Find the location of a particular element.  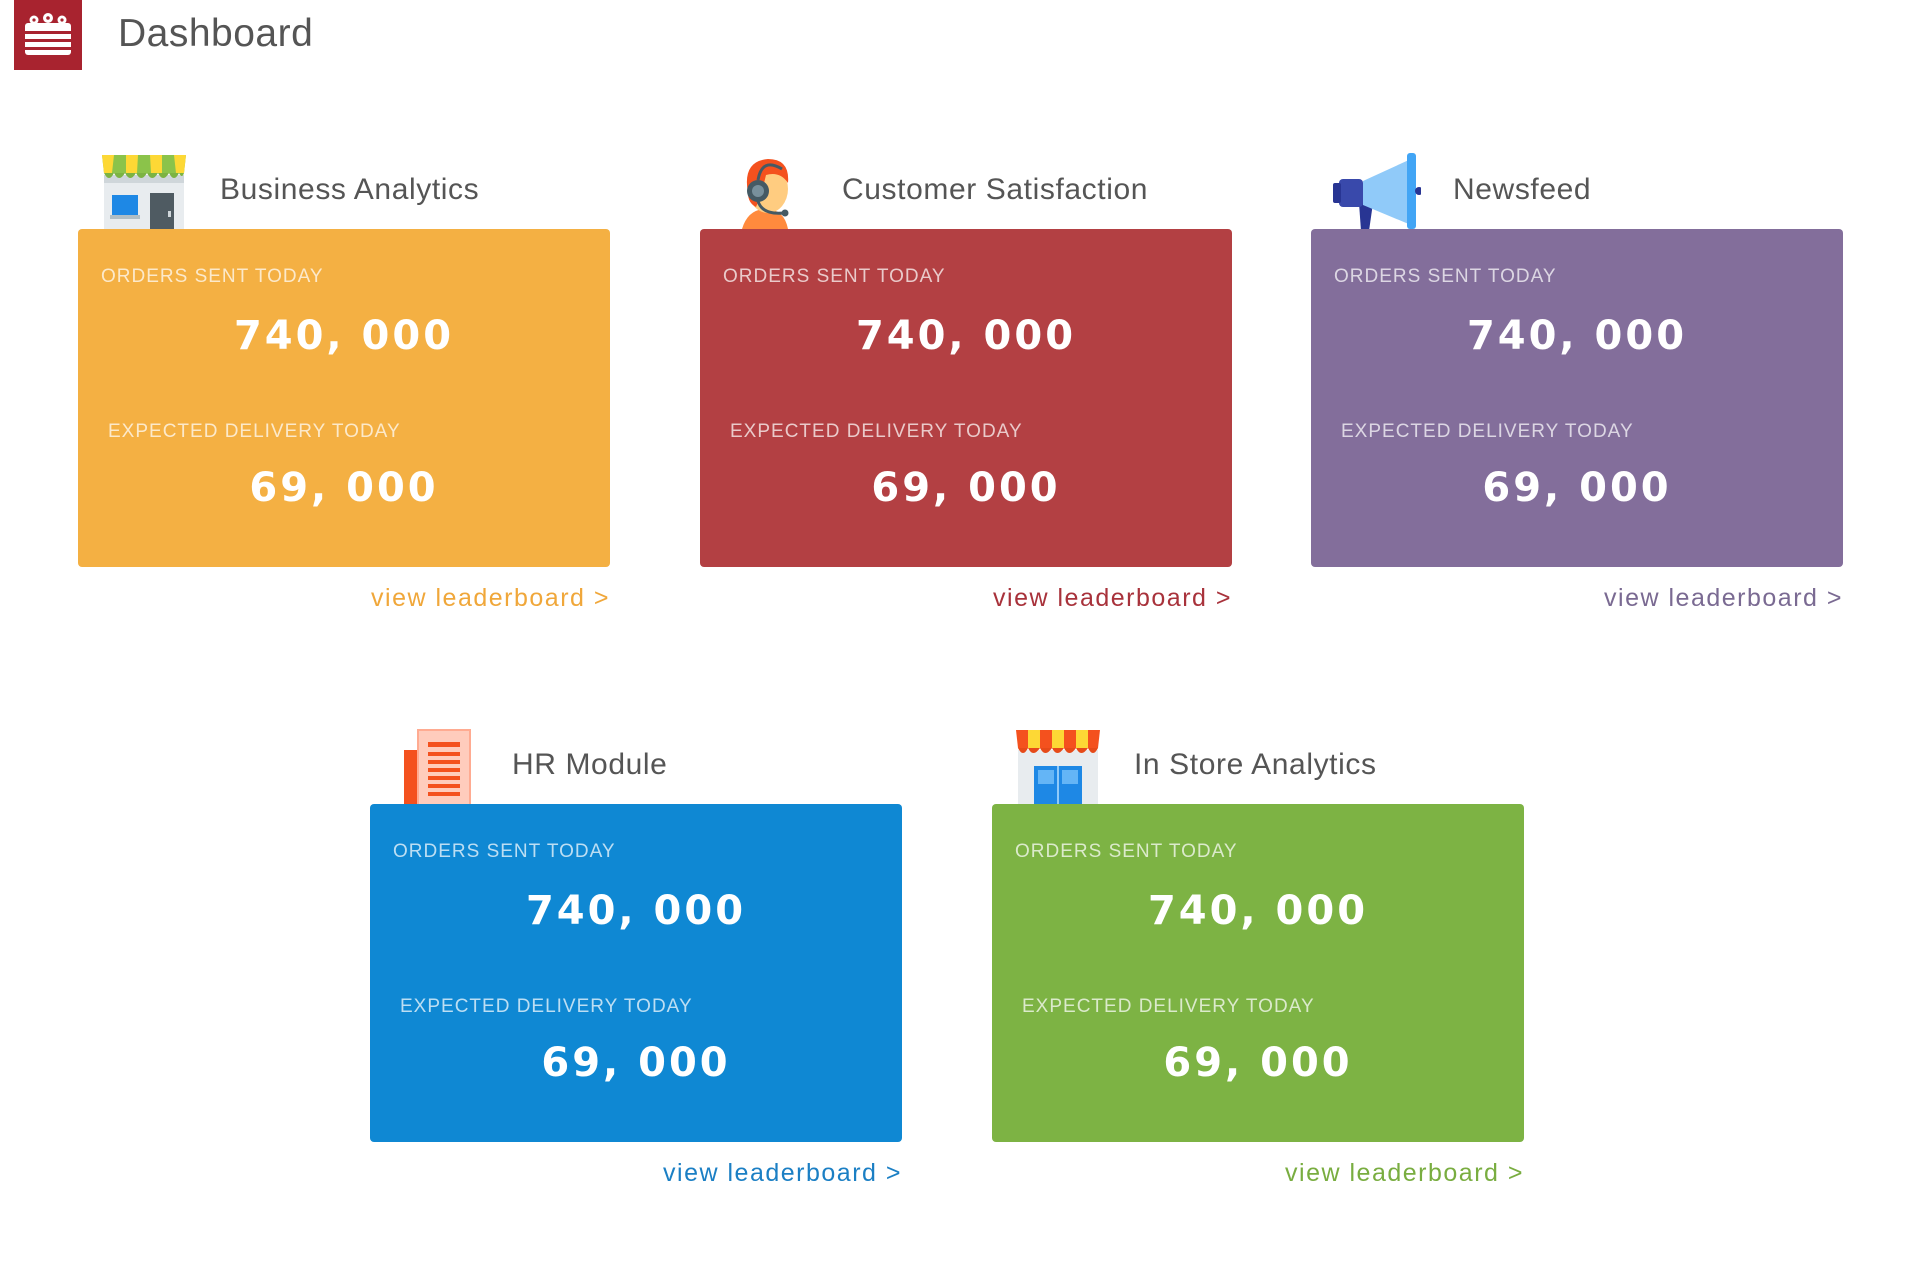

page-title: Dashboard is located at coordinates (216, 33).